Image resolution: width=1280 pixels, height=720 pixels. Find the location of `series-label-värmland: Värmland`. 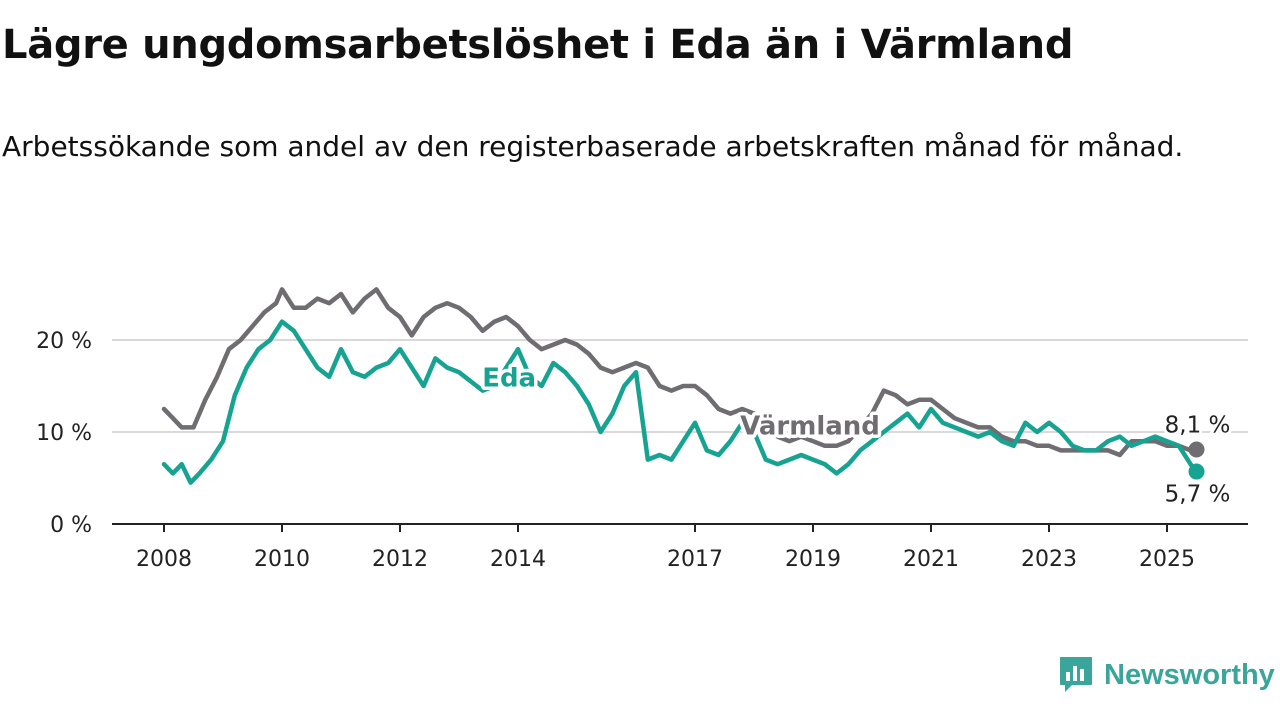

series-label-värmland: Värmland is located at coordinates (810, 427).